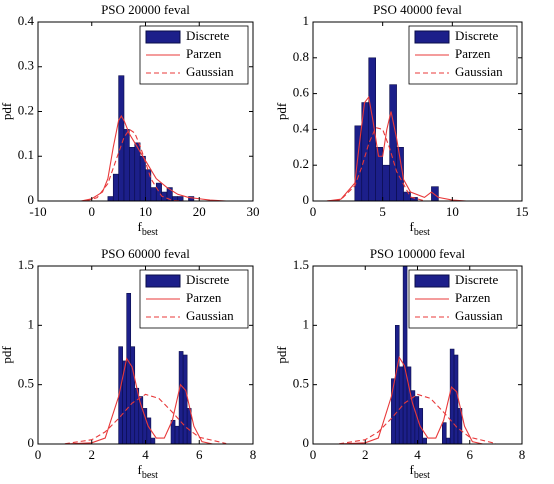 The width and height of the screenshot is (554, 484). What do you see at coordinates (418, 253) in the screenshot?
I see `subplot-title: PSO 100000 feval` at bounding box center [418, 253].